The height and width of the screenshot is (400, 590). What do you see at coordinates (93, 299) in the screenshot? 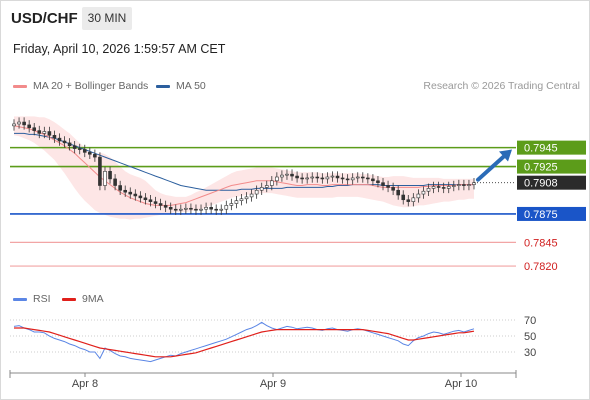
I see `rsi-ma-label: 9MA` at bounding box center [93, 299].